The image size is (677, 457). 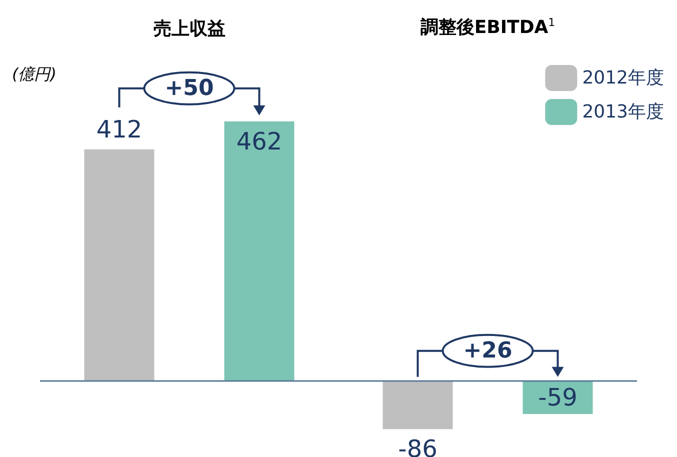 I want to click on legend-label: 2013年度, so click(x=623, y=112).